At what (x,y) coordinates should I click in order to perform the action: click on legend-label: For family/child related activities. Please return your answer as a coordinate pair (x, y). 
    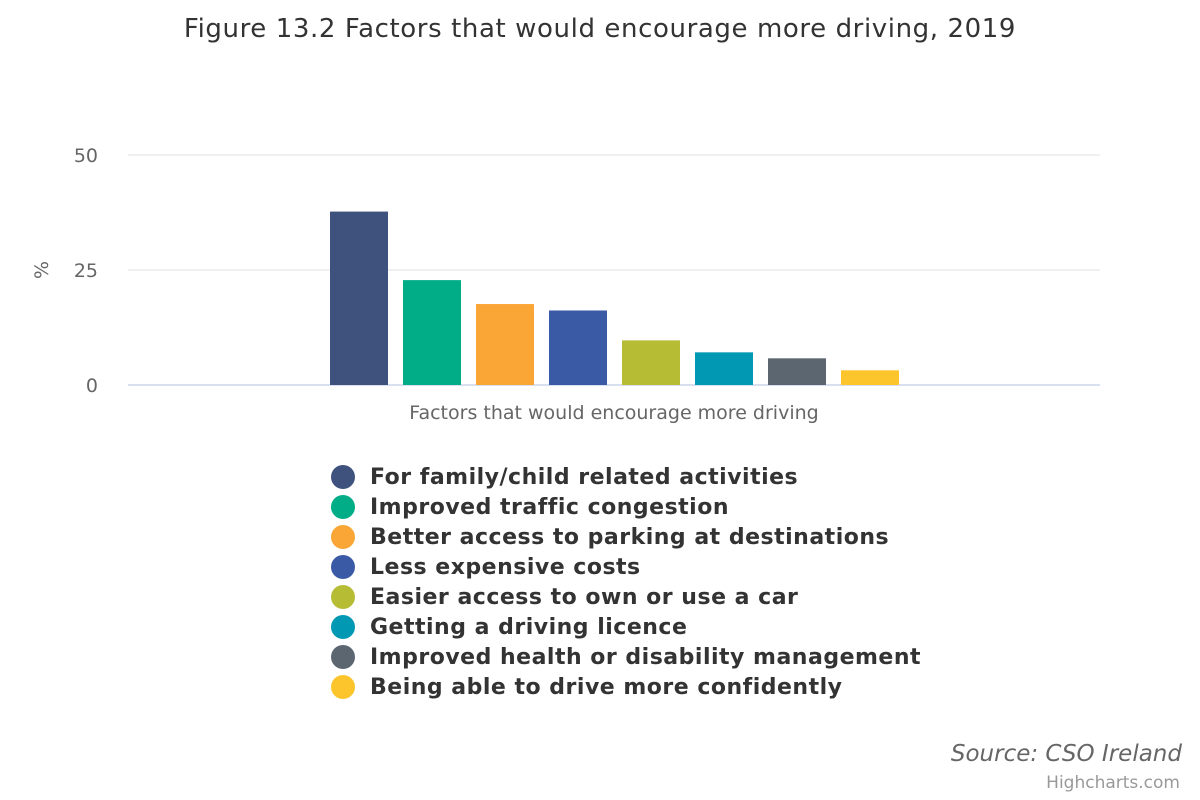
    Looking at the image, I should click on (584, 477).